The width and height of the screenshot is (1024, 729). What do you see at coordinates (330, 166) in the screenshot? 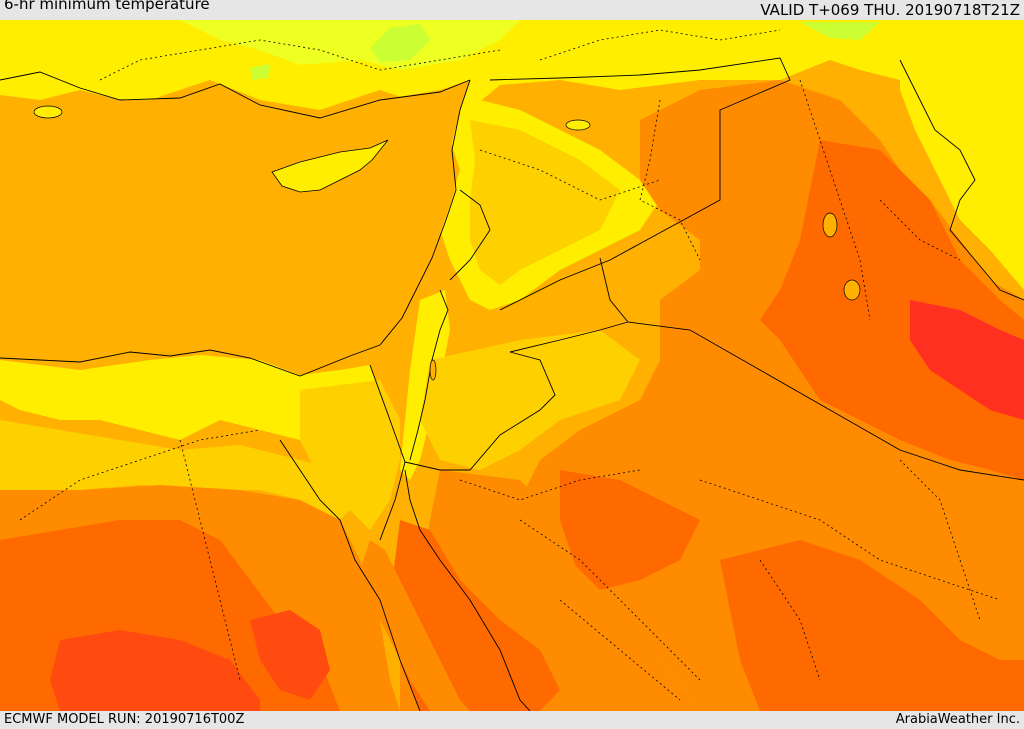
I see `cyprus-island` at bounding box center [330, 166].